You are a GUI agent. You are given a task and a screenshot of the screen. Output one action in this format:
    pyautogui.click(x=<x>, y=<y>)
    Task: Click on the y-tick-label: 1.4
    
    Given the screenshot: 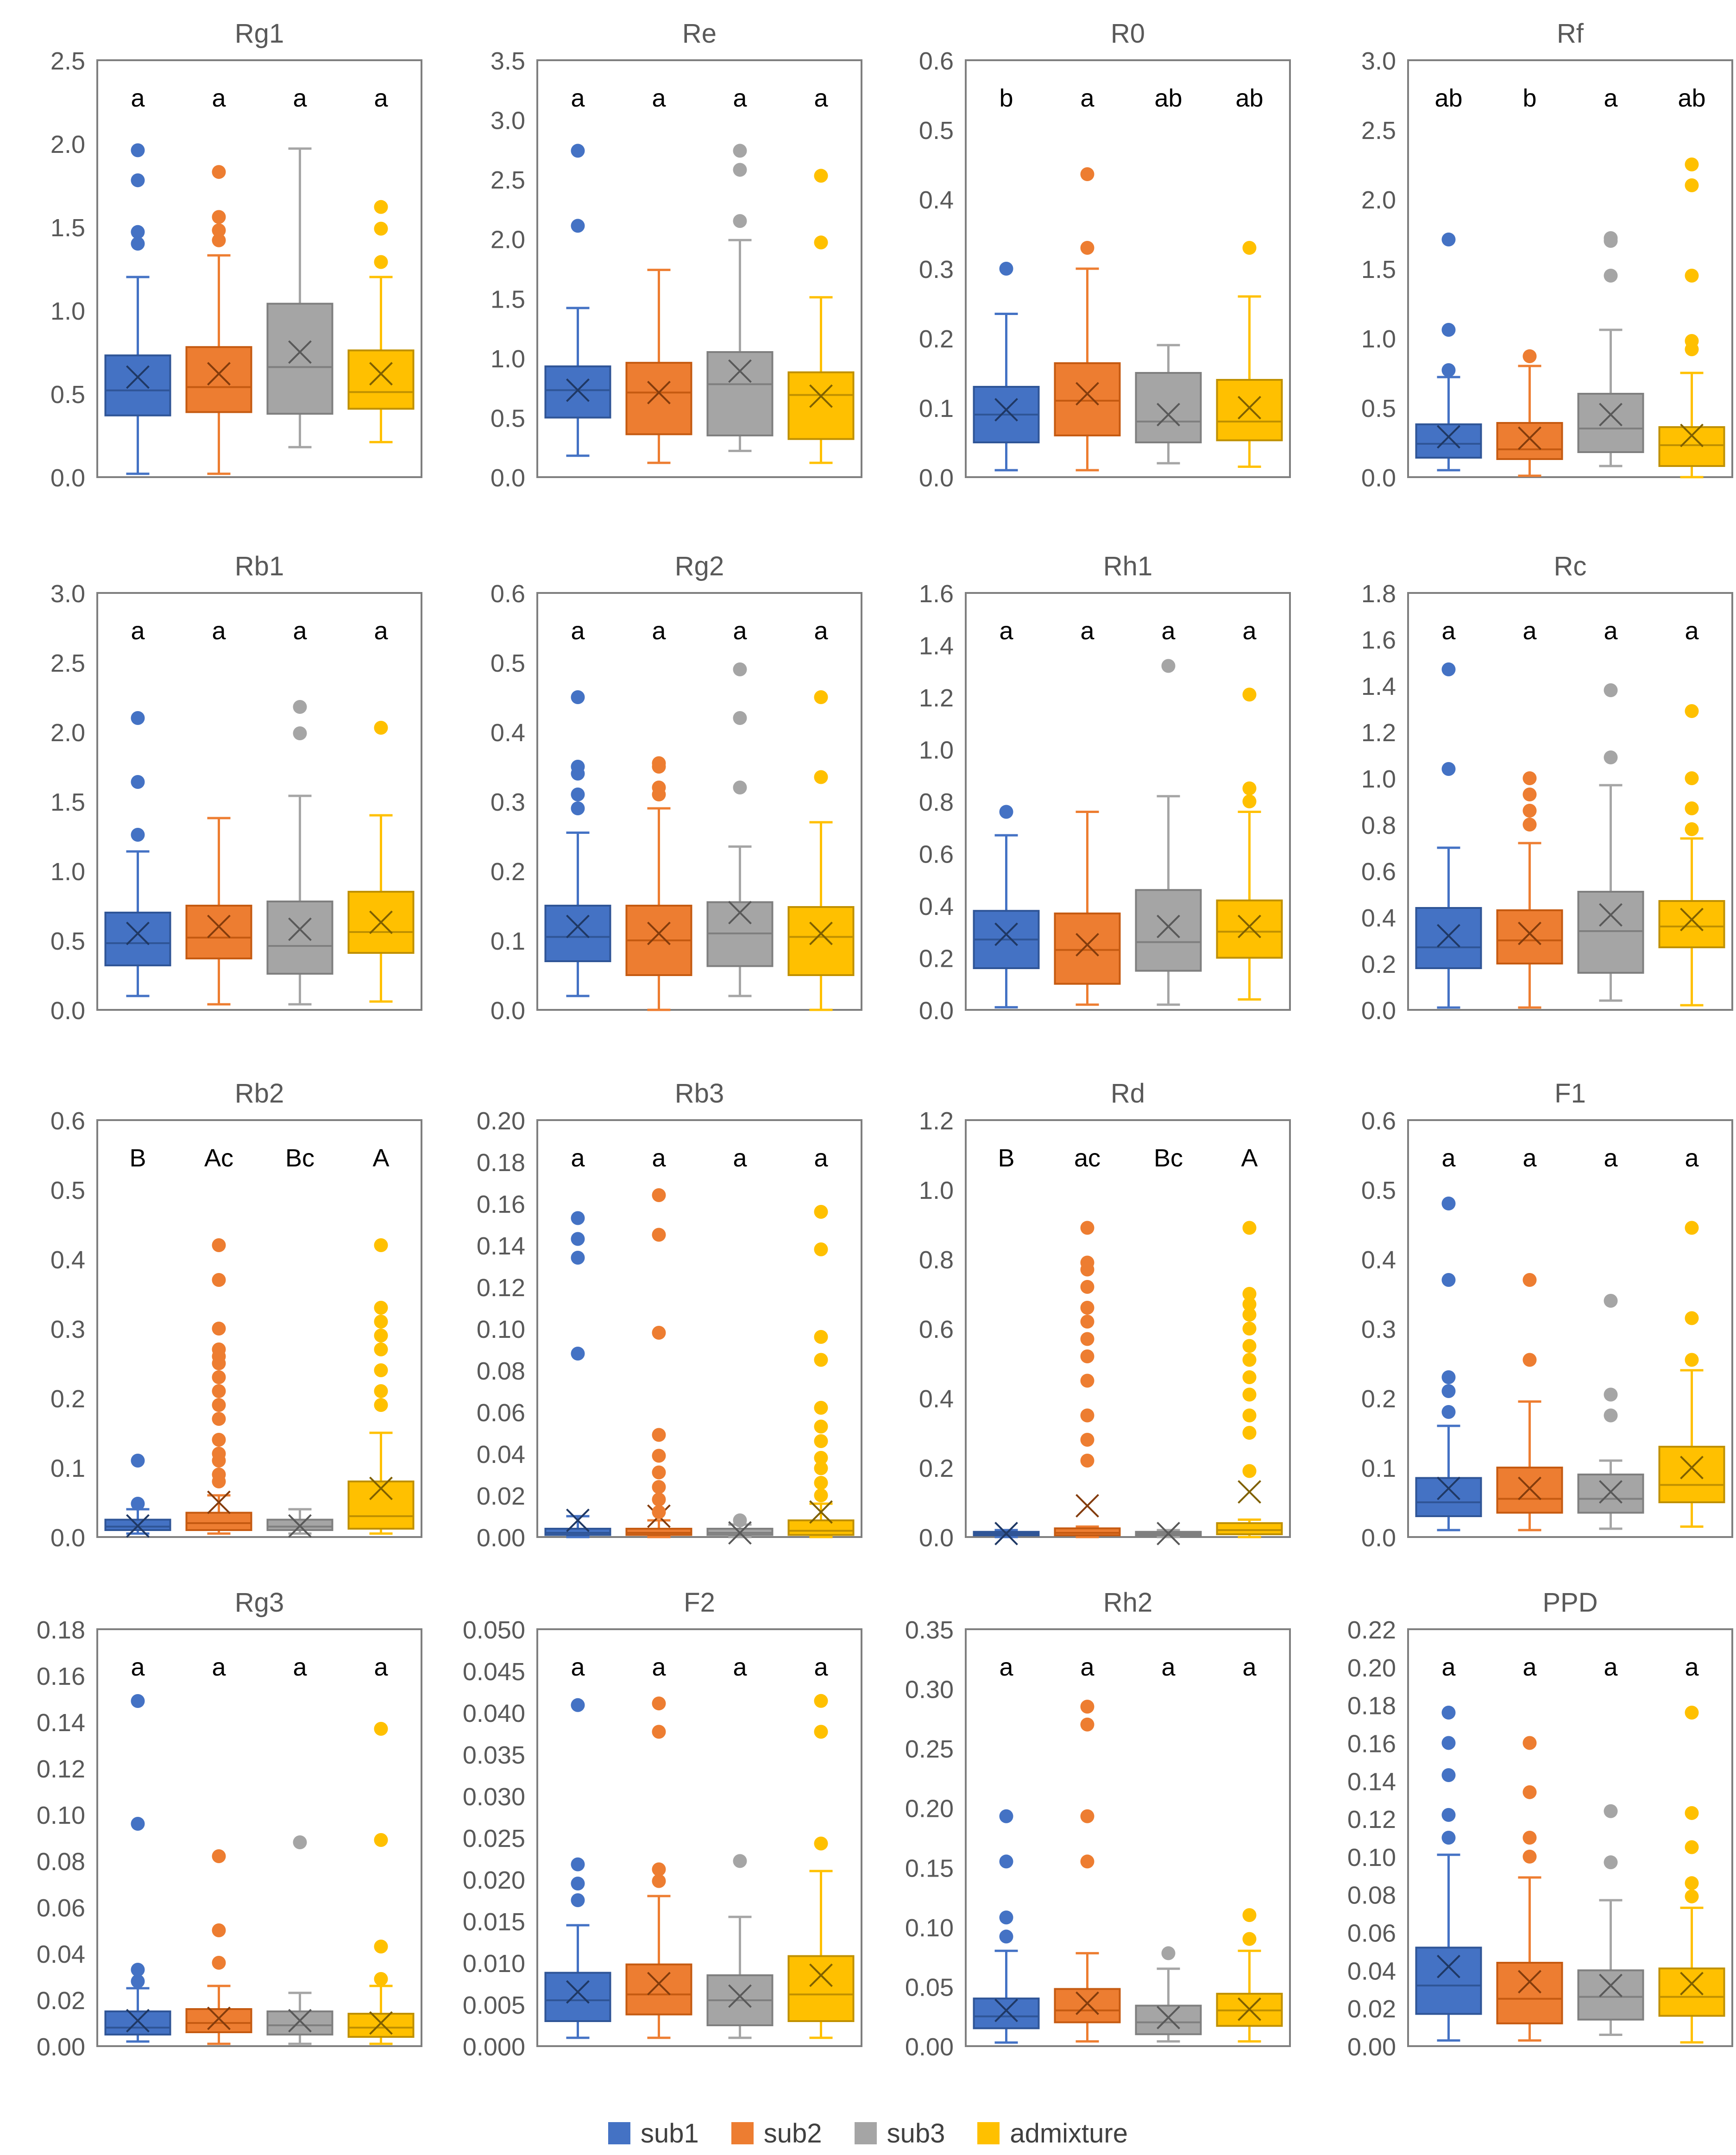 What is the action you would take?
    pyautogui.click(x=936, y=646)
    